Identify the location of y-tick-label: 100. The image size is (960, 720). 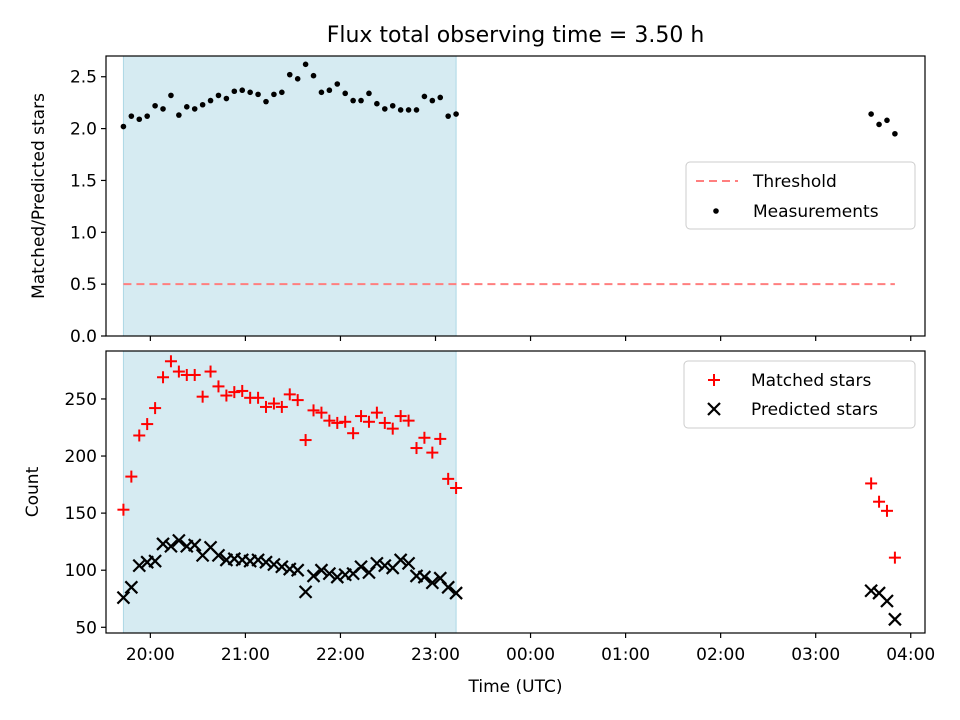
(81, 571).